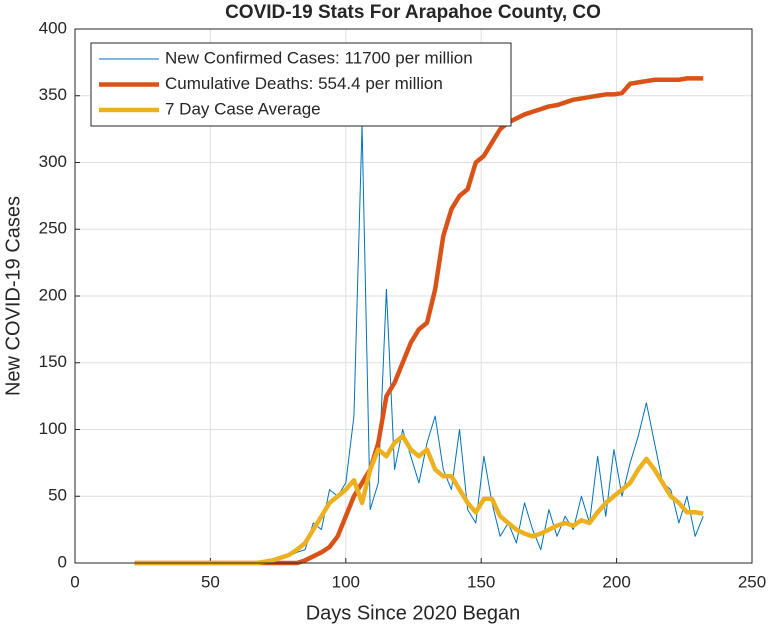  Describe the element at coordinates (304, 83) in the screenshot. I see `legend-label: Cumulative Deaths: 554.4 per million` at that location.